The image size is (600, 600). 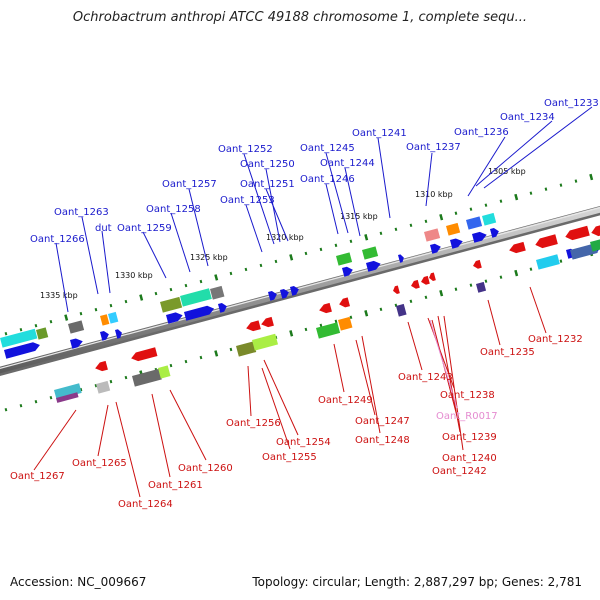 What do you see at coordinates (173, 209) in the screenshot?
I see `gene-label-oant-1258: Oant_1258` at bounding box center [173, 209].